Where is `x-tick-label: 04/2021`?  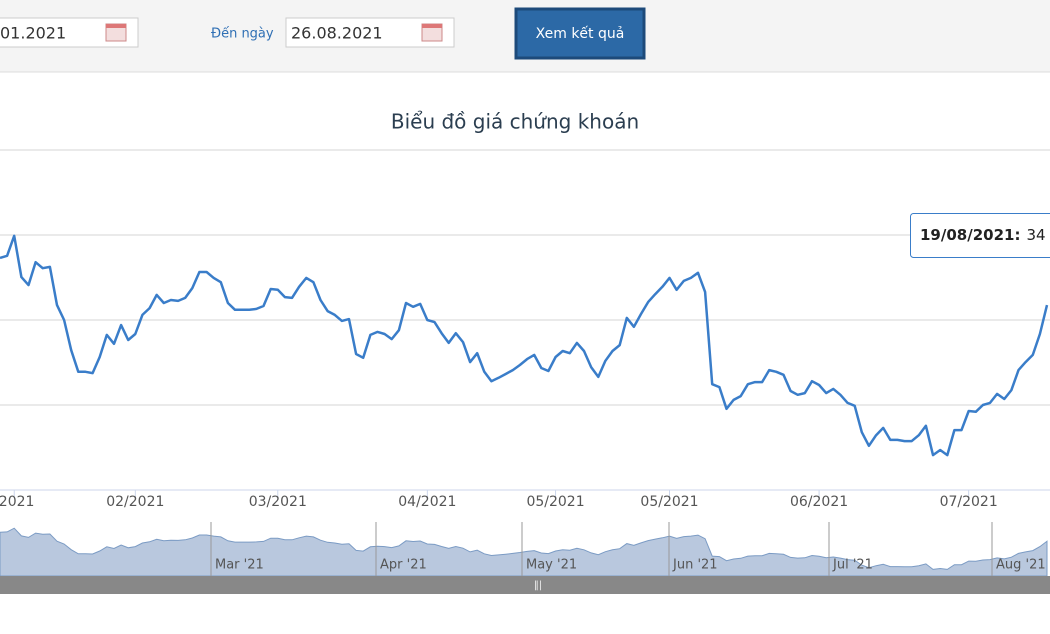
x-tick-label: 04/2021 is located at coordinates (427, 502).